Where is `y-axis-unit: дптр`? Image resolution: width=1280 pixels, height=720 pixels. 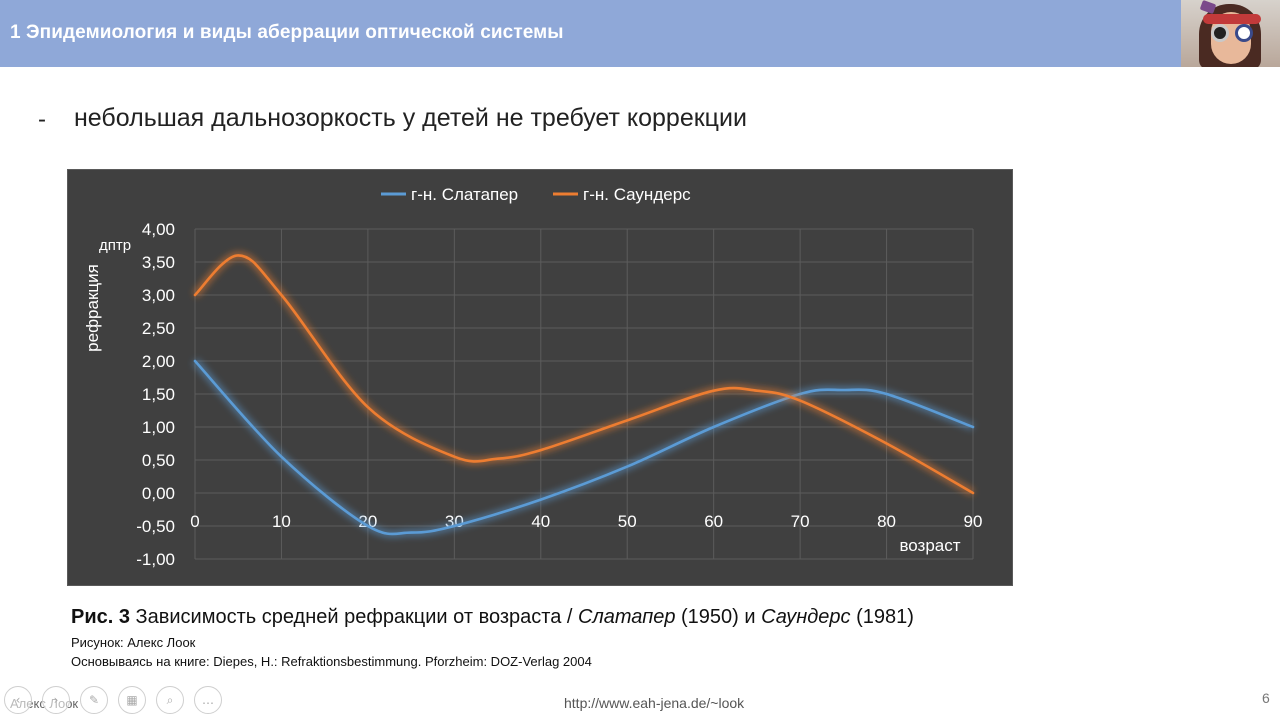
y-axis-unit: дптр is located at coordinates (115, 245).